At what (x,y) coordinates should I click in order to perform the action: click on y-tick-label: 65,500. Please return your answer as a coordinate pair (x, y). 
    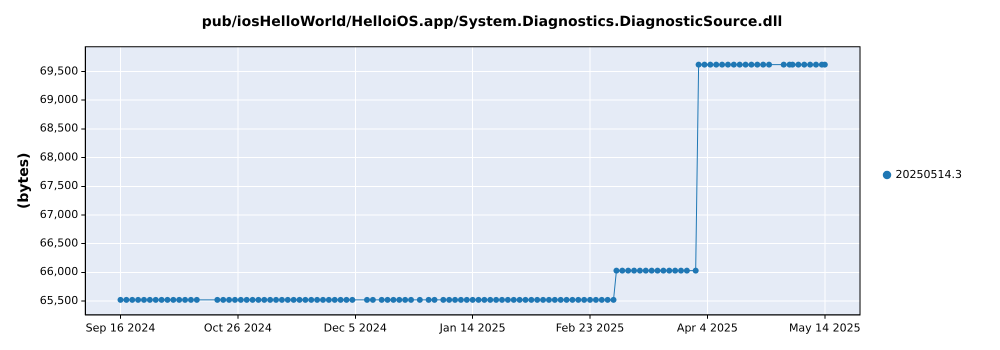
    Looking at the image, I should click on (59, 300).